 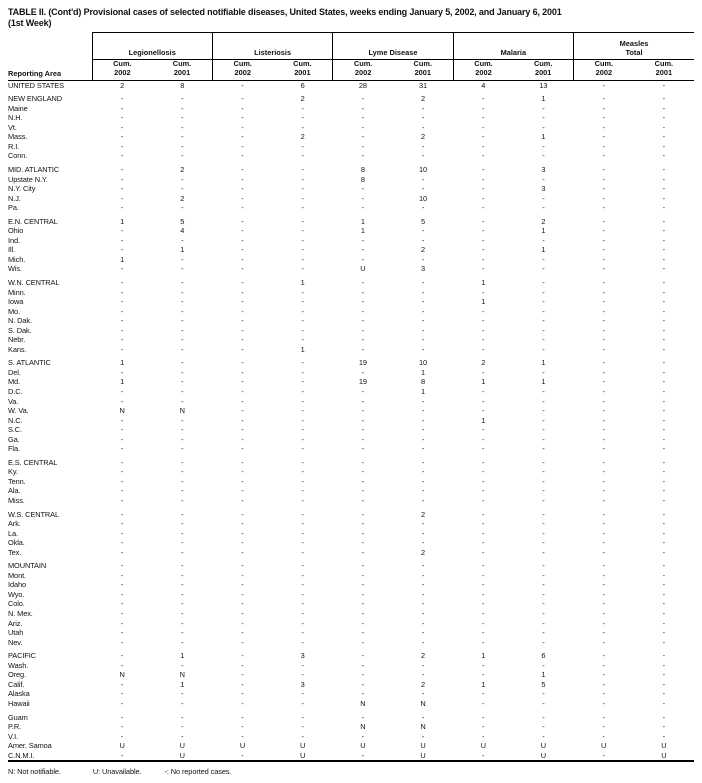 What do you see at coordinates (13, 533) in the screenshot?
I see `reporting-area-cell: La.` at bounding box center [13, 533].